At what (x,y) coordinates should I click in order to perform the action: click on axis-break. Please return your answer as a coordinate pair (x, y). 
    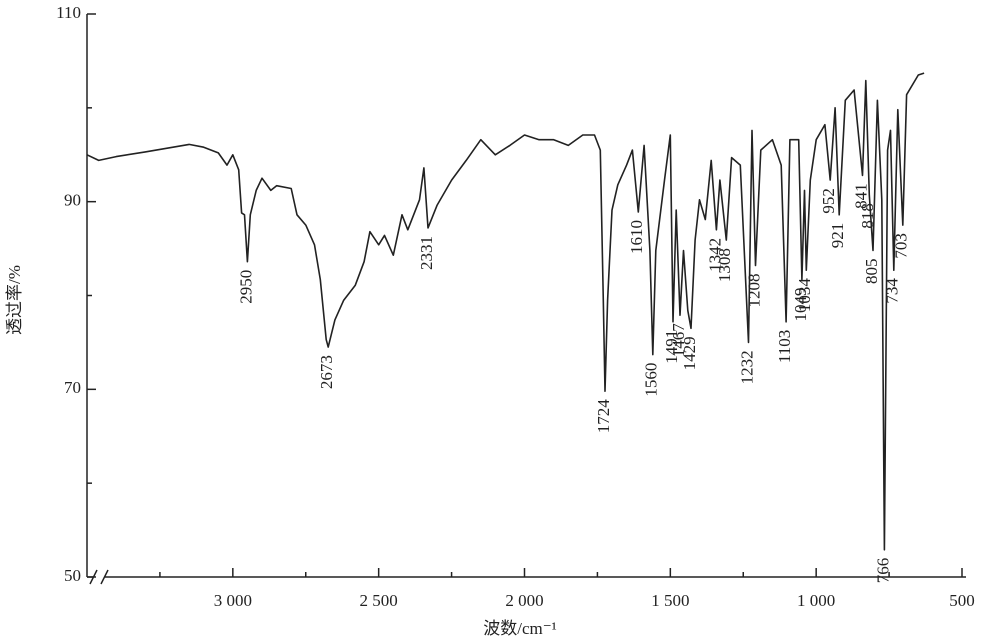
    Looking at the image, I should click on (104, 577).